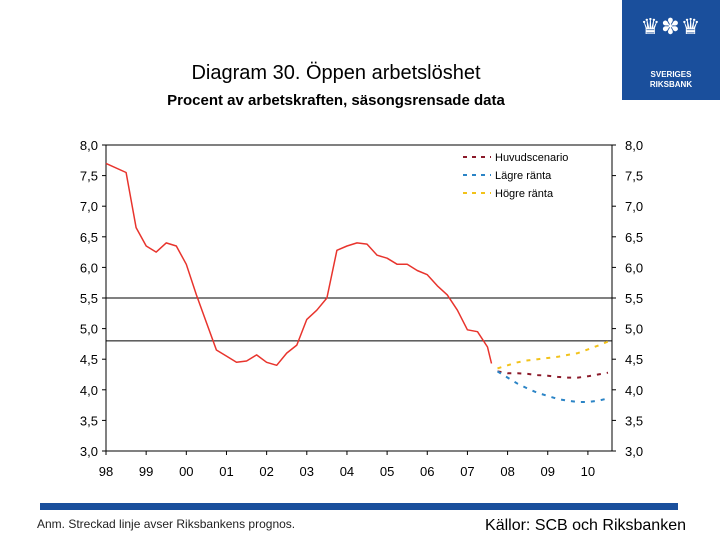 This screenshot has width=720, height=540. Describe the element at coordinates (89, 237) in the screenshot. I see `y-tick-label-left: 6,5` at that location.